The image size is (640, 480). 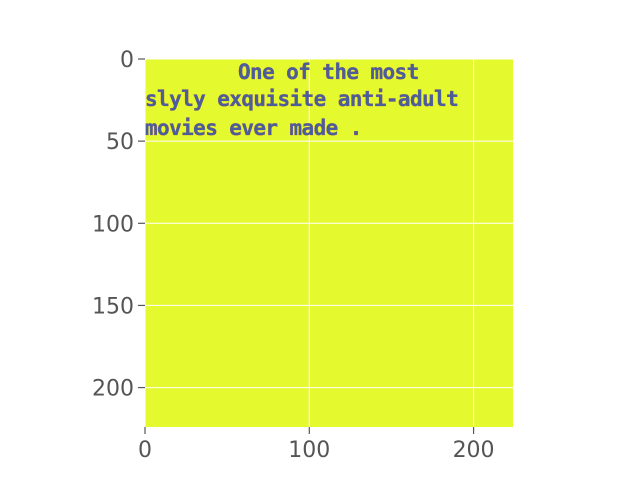 What do you see at coordinates (253, 128) in the screenshot?
I see `image-text-line-3: movies ever made .` at bounding box center [253, 128].